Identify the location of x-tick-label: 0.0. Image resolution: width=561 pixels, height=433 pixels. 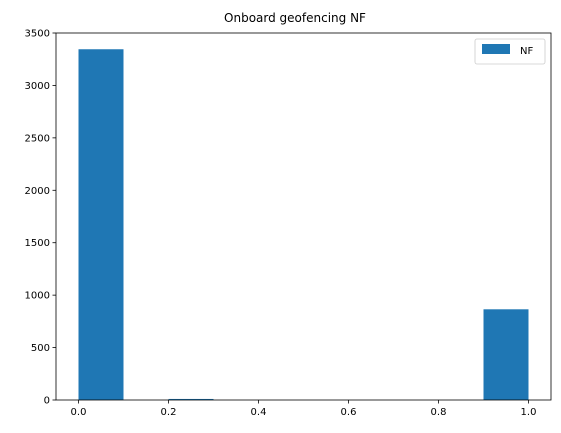
(79, 412).